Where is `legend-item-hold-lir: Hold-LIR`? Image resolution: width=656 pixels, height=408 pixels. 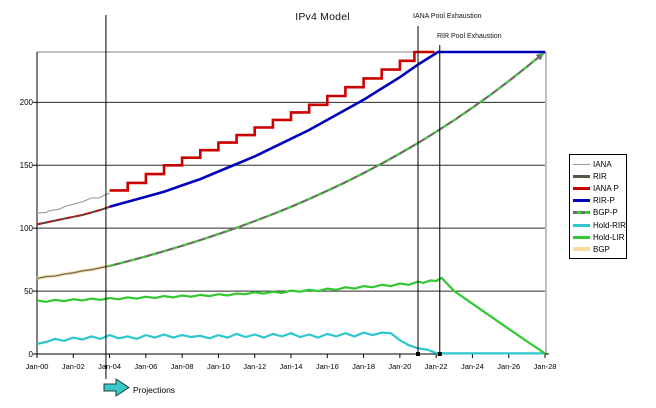
legend-item-hold-lir: Hold-LIR is located at coordinates (599, 237).